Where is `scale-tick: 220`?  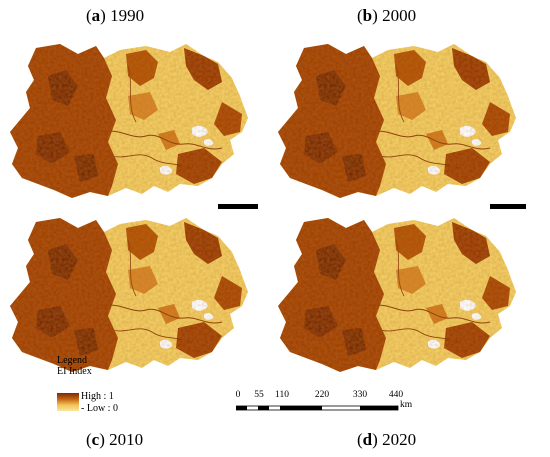
scale-tick: 220 is located at coordinates (322, 395).